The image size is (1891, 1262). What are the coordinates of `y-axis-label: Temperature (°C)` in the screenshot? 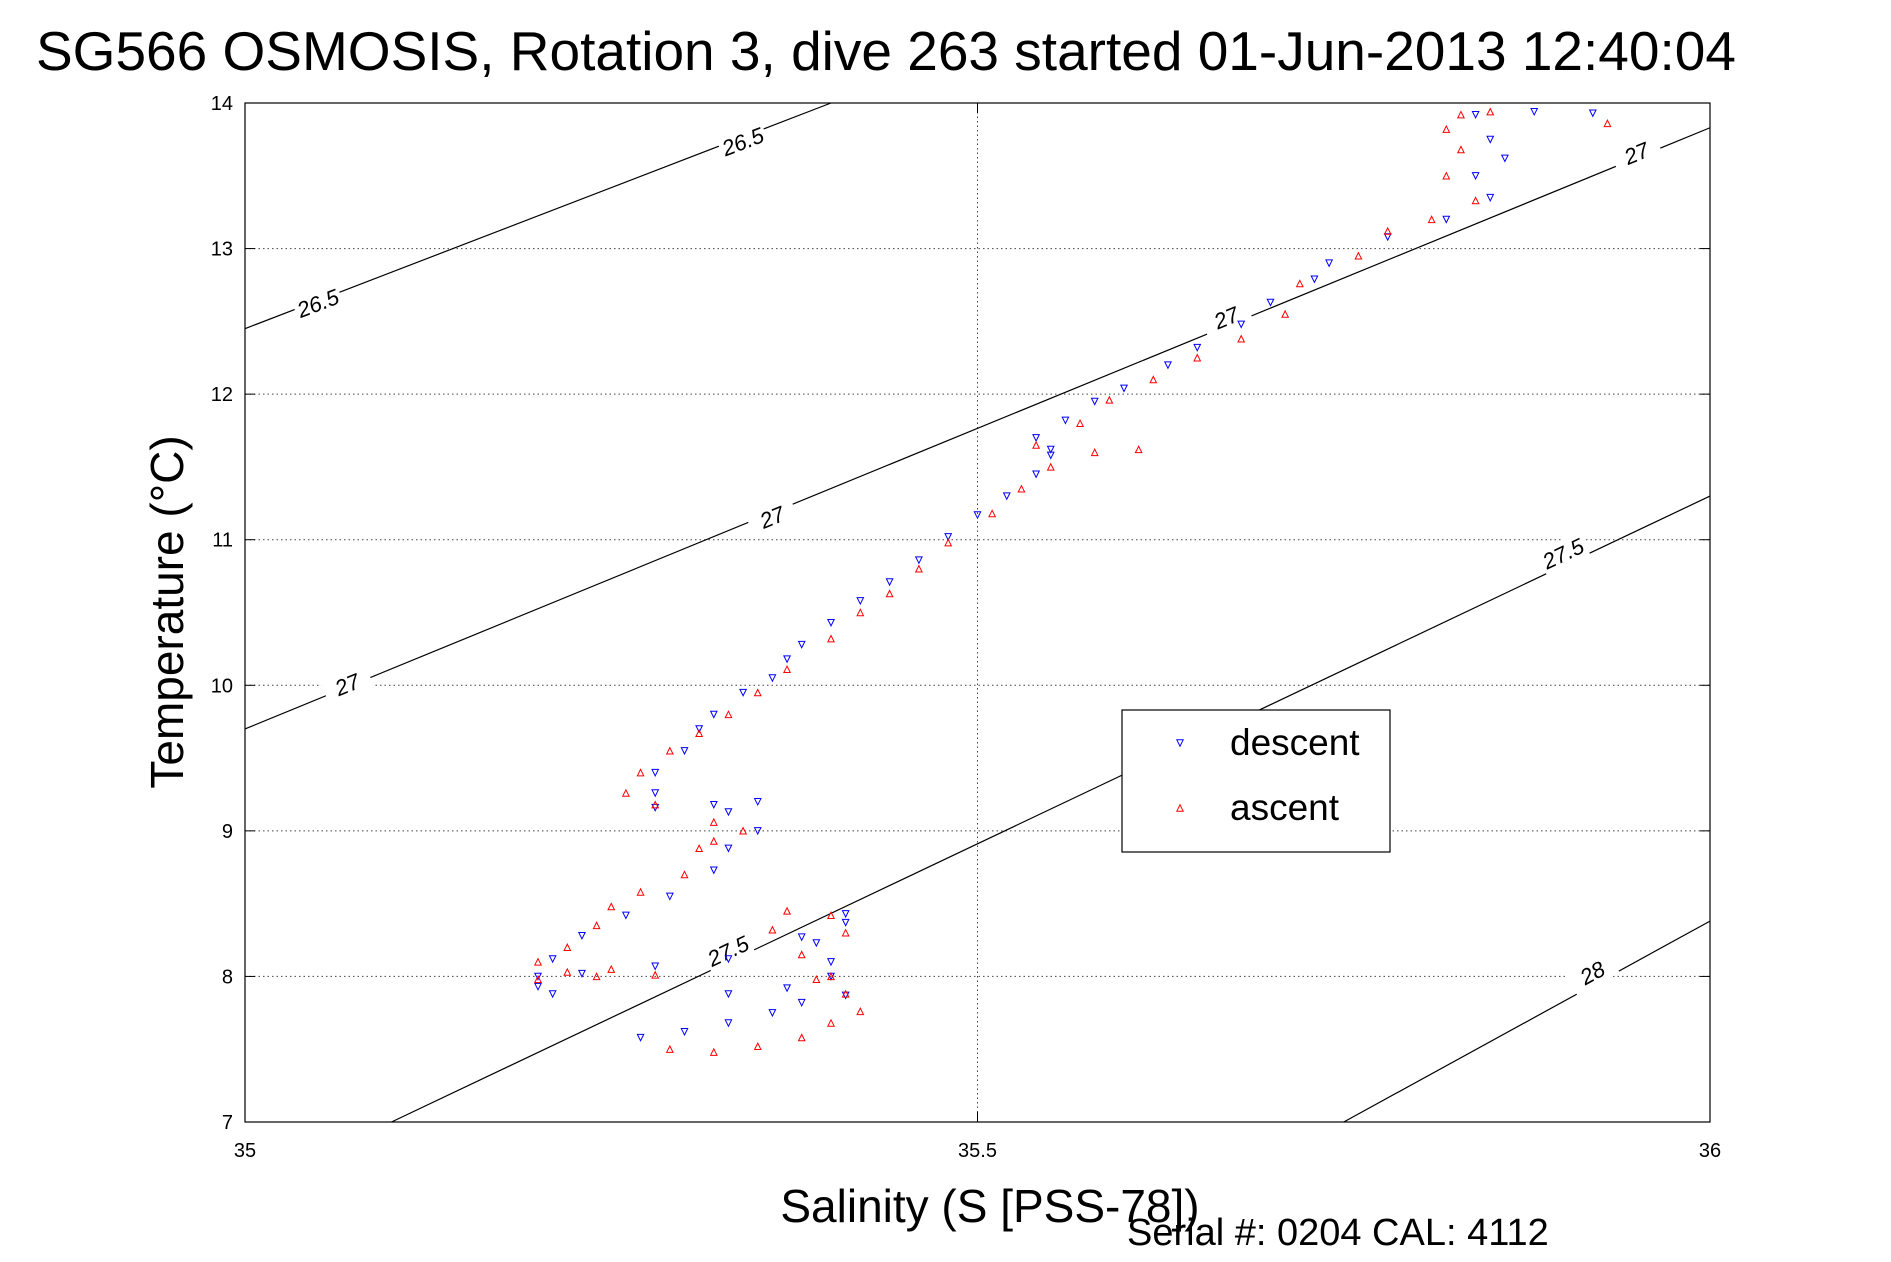 It's located at (167, 611).